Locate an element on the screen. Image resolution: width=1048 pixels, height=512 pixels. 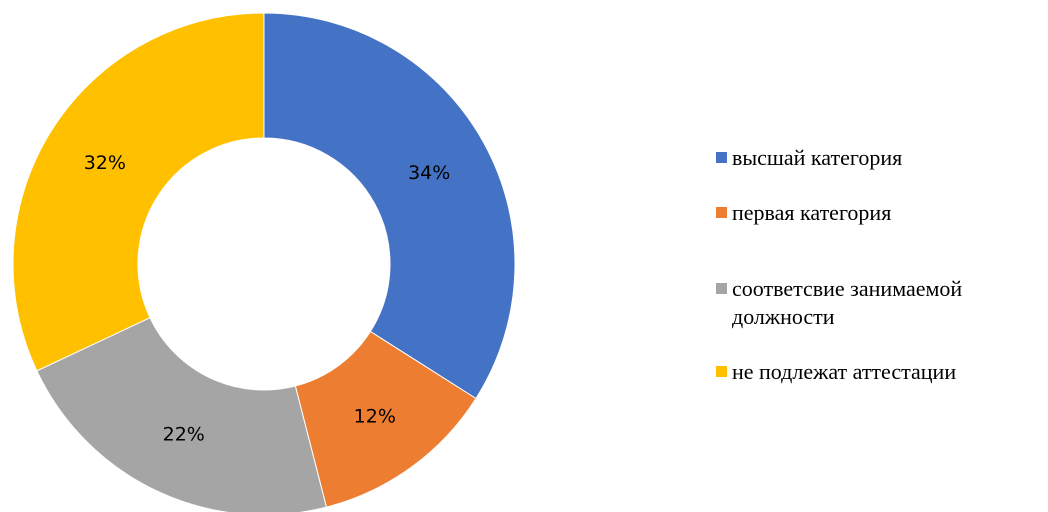
data-label-position-compliance: 22% is located at coordinates (184, 435).